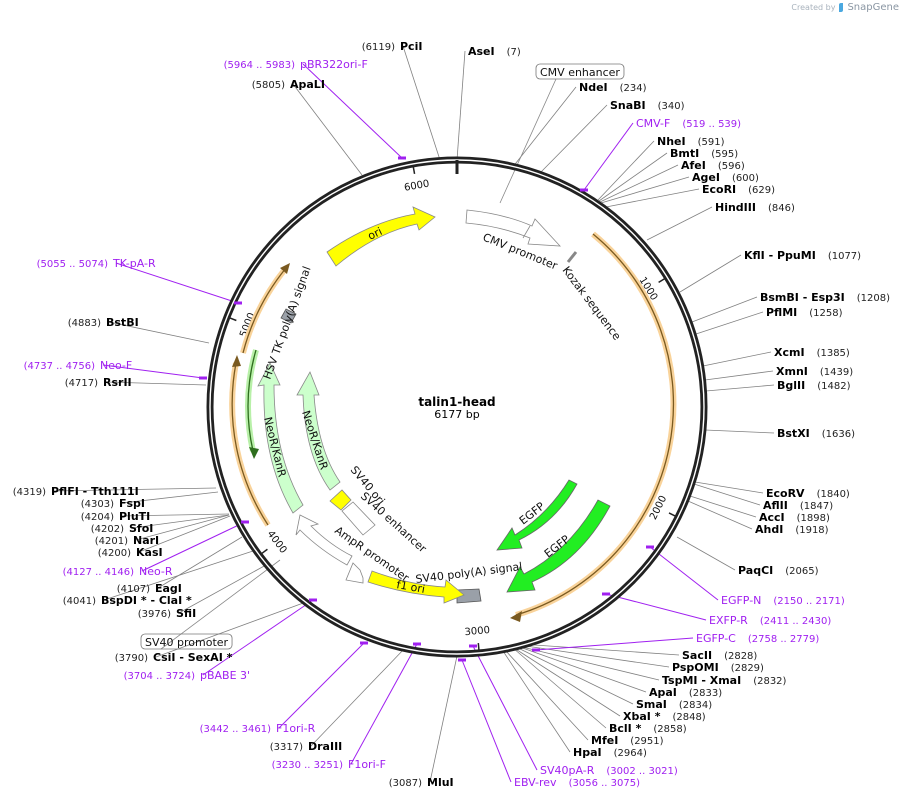 The image size is (907, 802). What do you see at coordinates (664, 716) in the screenshot?
I see `site-label: XbaI * (2848)` at bounding box center [664, 716].